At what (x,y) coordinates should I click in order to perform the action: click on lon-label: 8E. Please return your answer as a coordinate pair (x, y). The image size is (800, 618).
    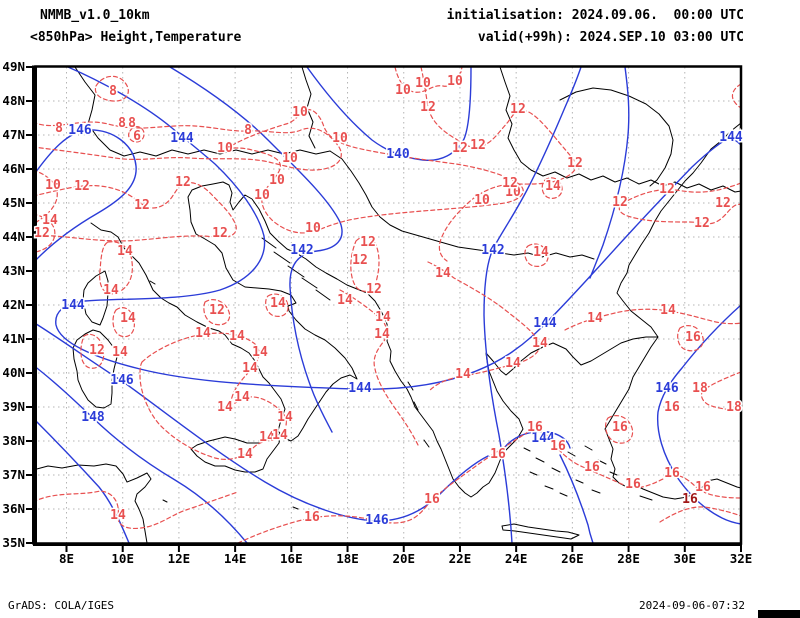
    Looking at the image, I should click on (66, 558).